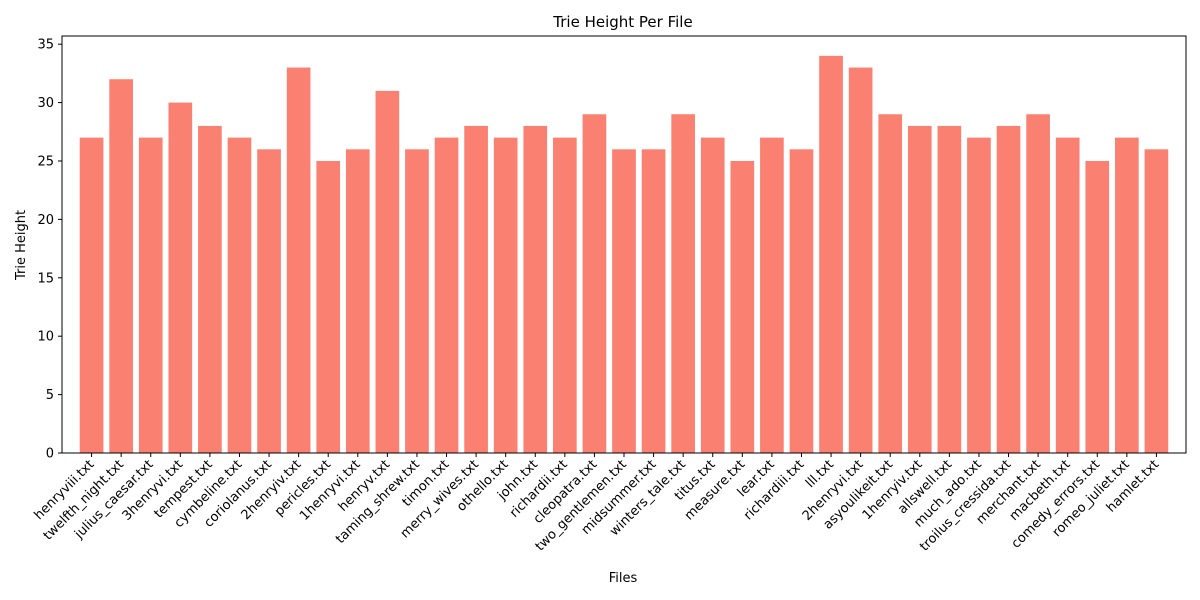 The image size is (1200, 600). I want to click on bar-two-gentlemen-txt, so click(624, 301).